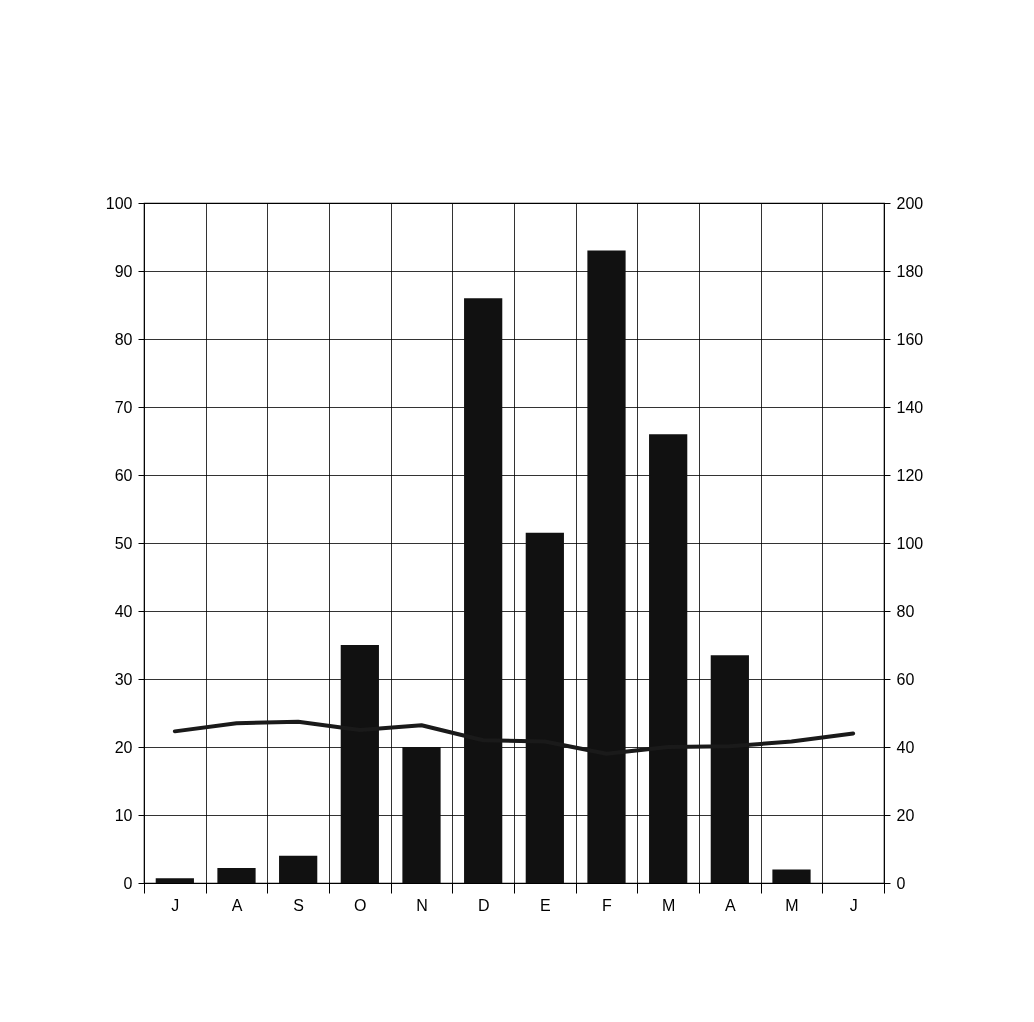  Describe the element at coordinates (910, 543) in the screenshot. I see `y2-tick-label: 100` at that location.